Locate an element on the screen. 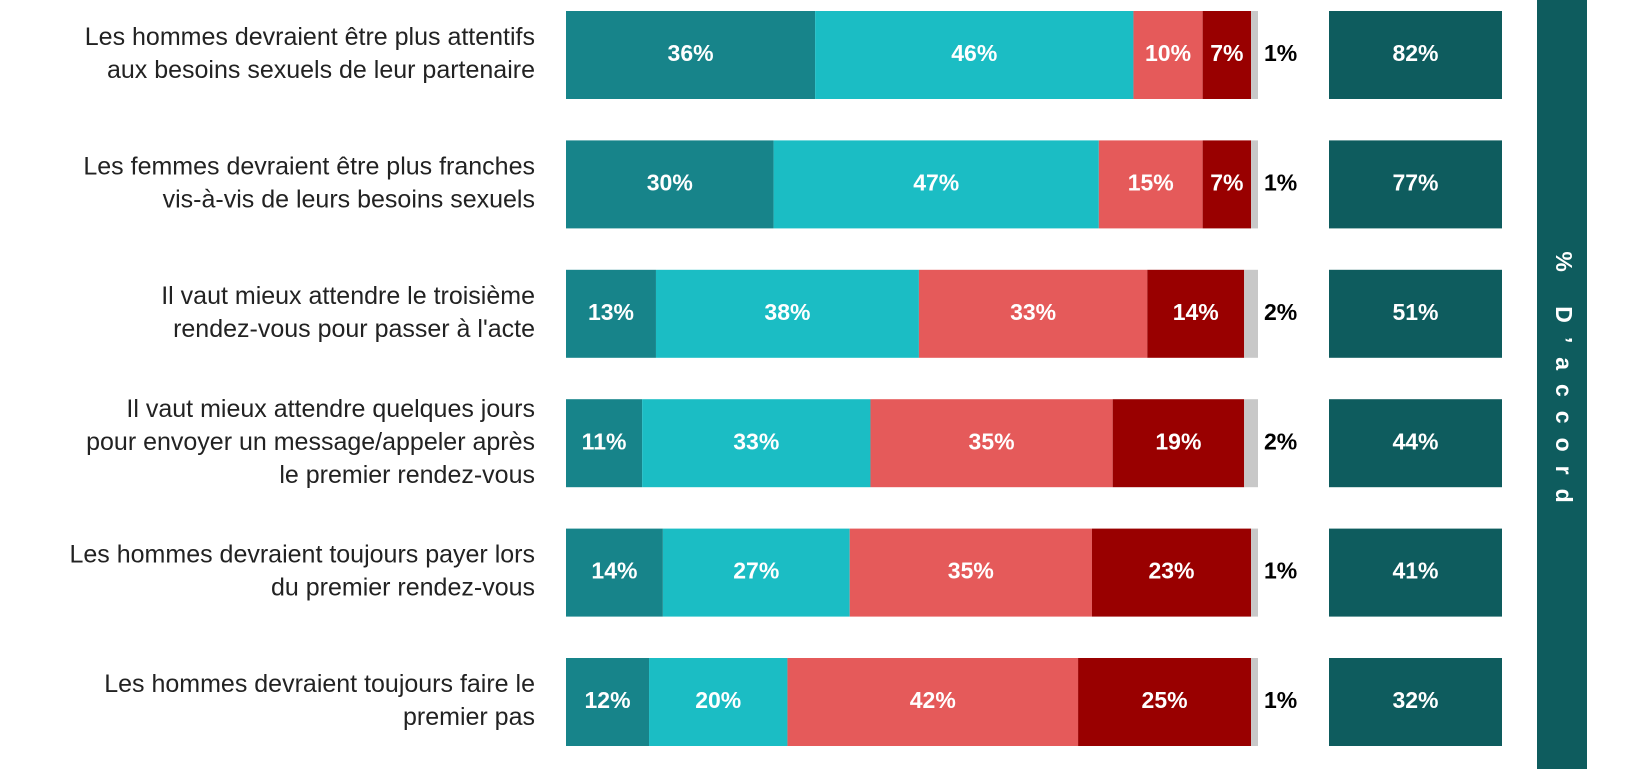  value-label: 27% is located at coordinates (756, 571).